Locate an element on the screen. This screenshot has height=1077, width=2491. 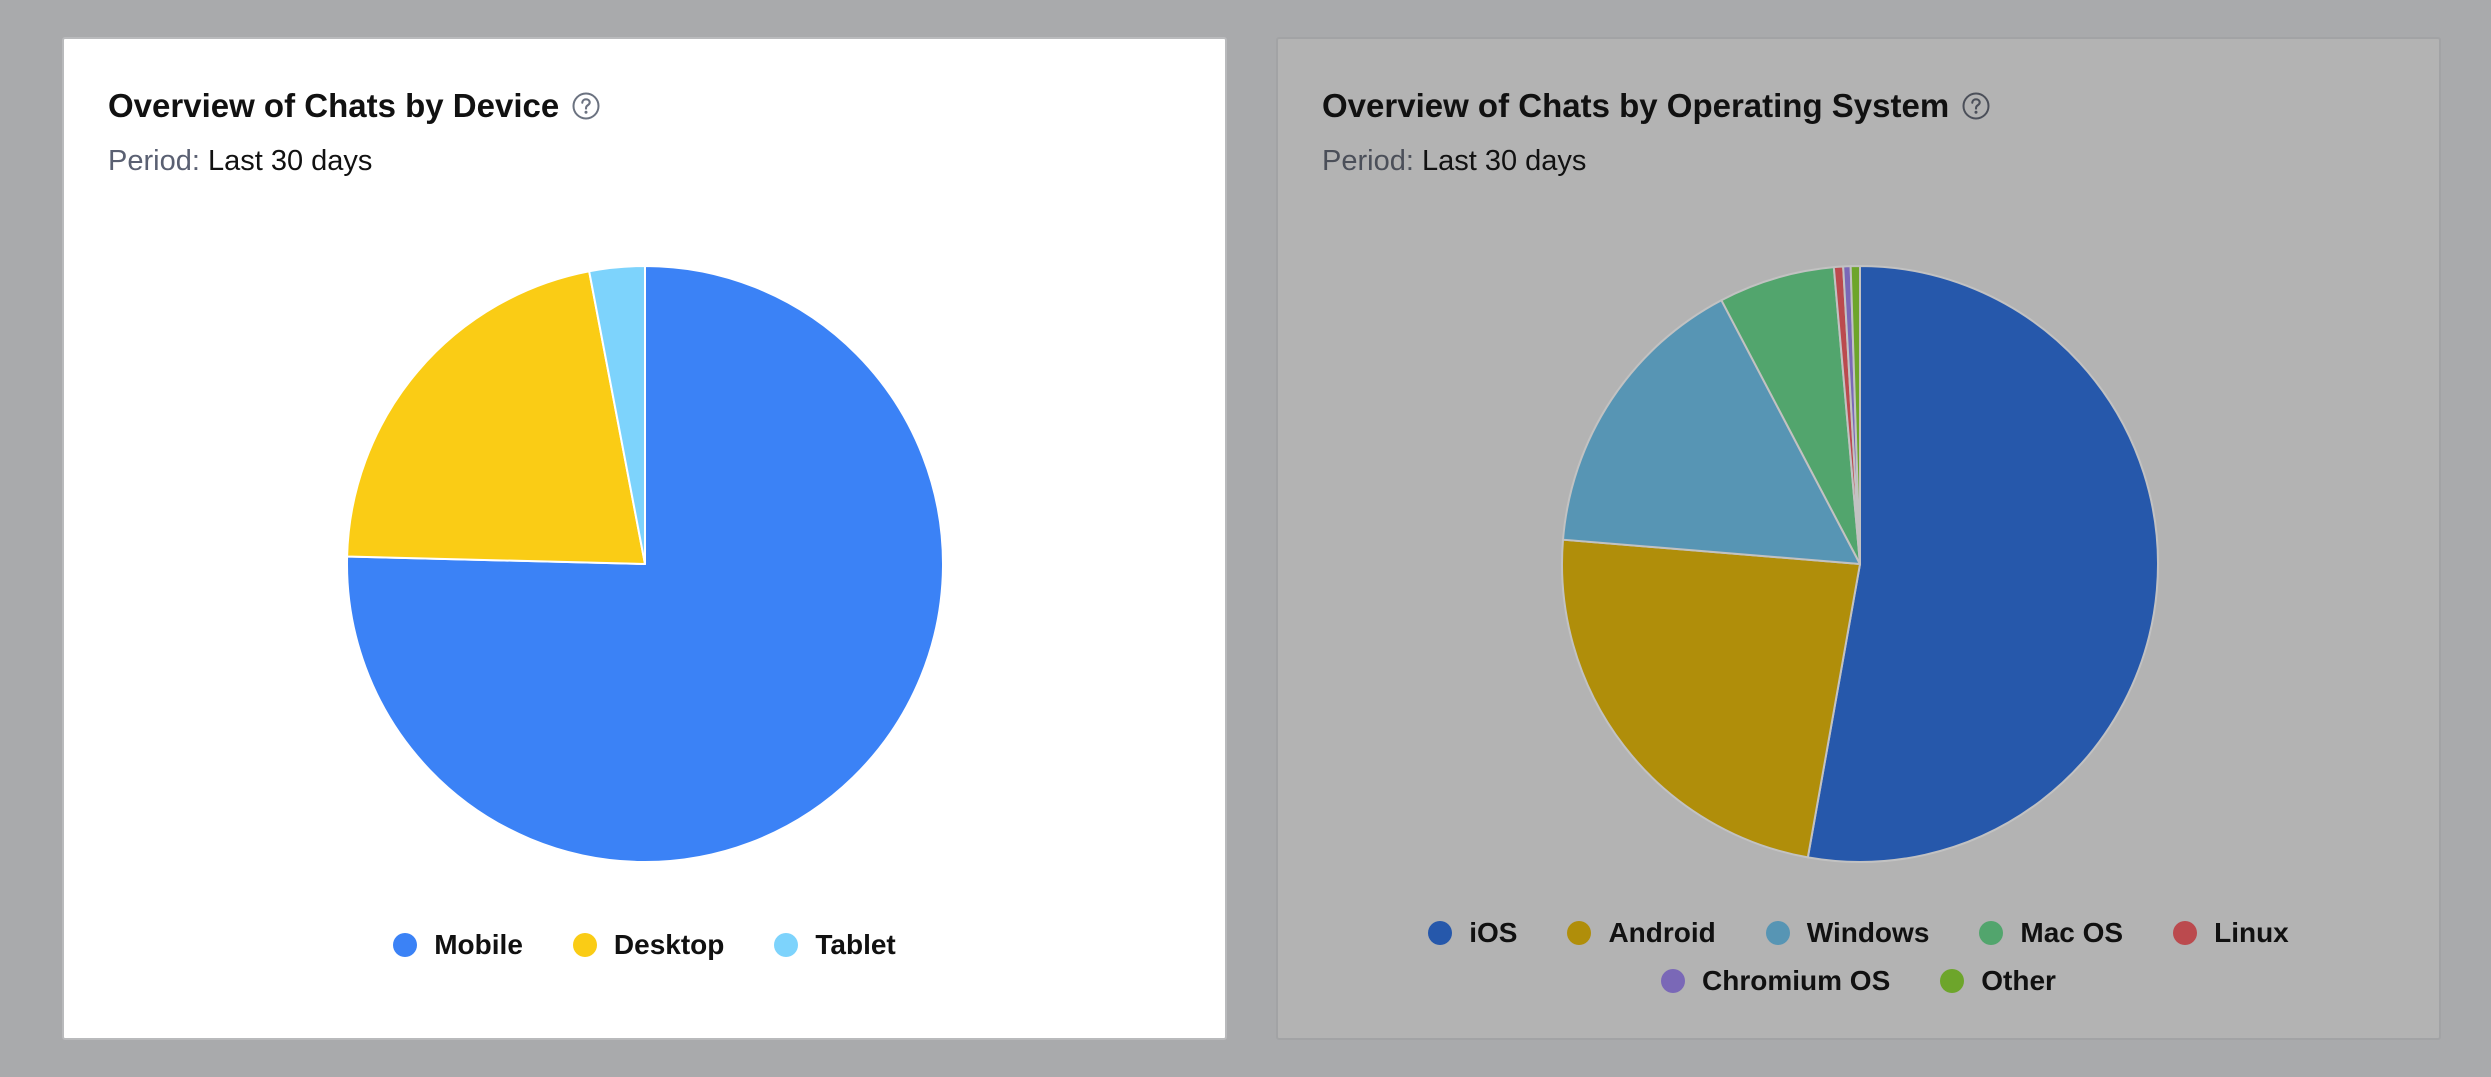
legend-dot-desktop is located at coordinates (584, 945).